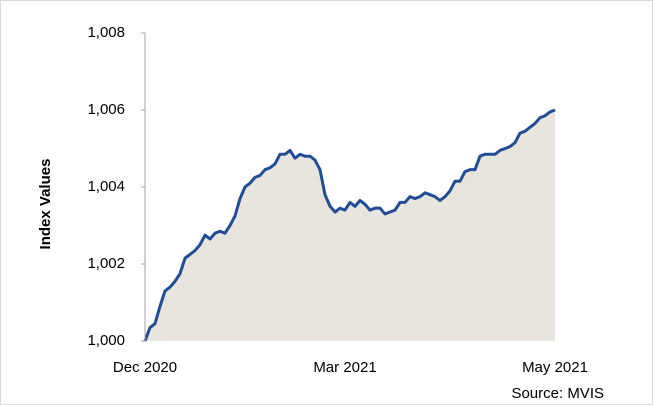 The image size is (653, 405). I want to click on source-note: Source: MVIS, so click(557, 393).